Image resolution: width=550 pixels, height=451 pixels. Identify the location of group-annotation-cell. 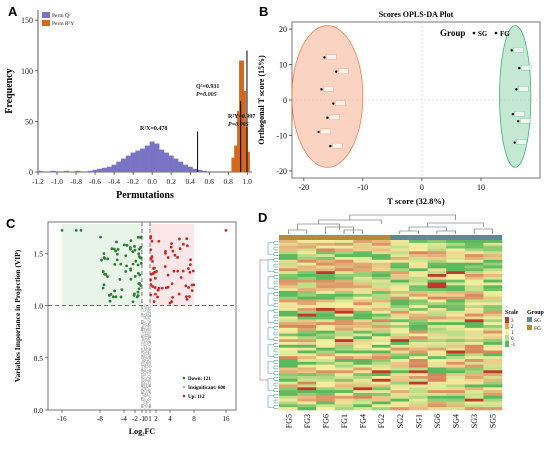
(493, 237).